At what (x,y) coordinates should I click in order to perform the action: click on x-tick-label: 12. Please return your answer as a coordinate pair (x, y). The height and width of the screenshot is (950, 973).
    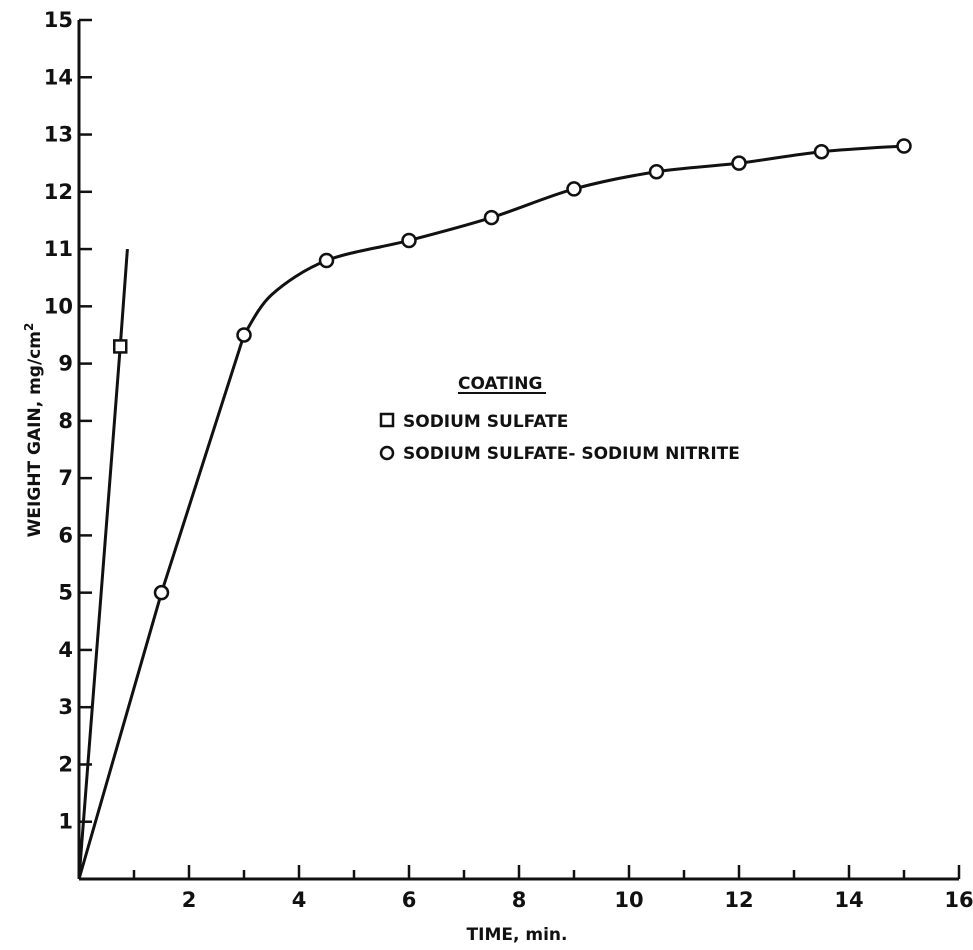
    Looking at the image, I should click on (738, 900).